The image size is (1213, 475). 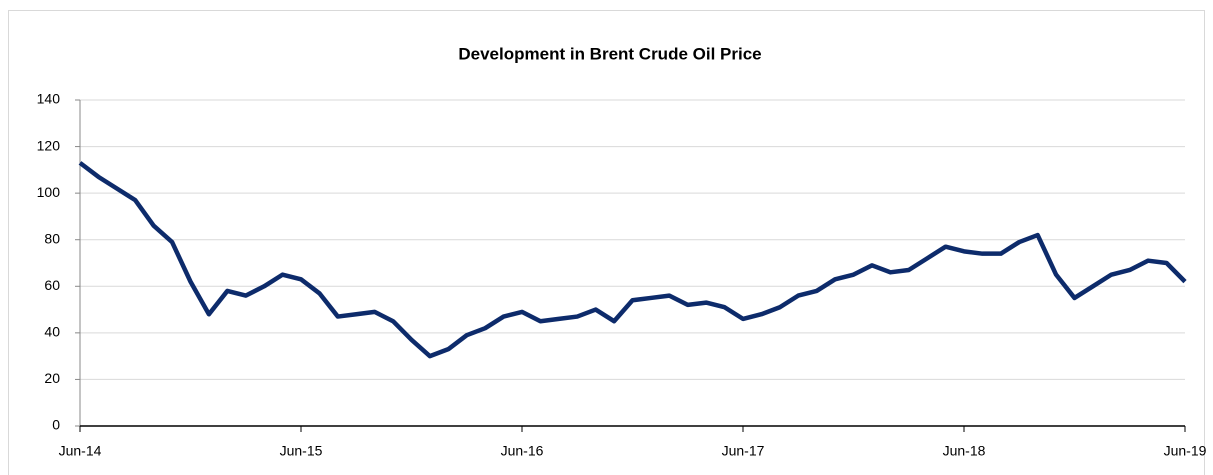 I want to click on x-tick-label: Jun-18, so click(x=964, y=451).